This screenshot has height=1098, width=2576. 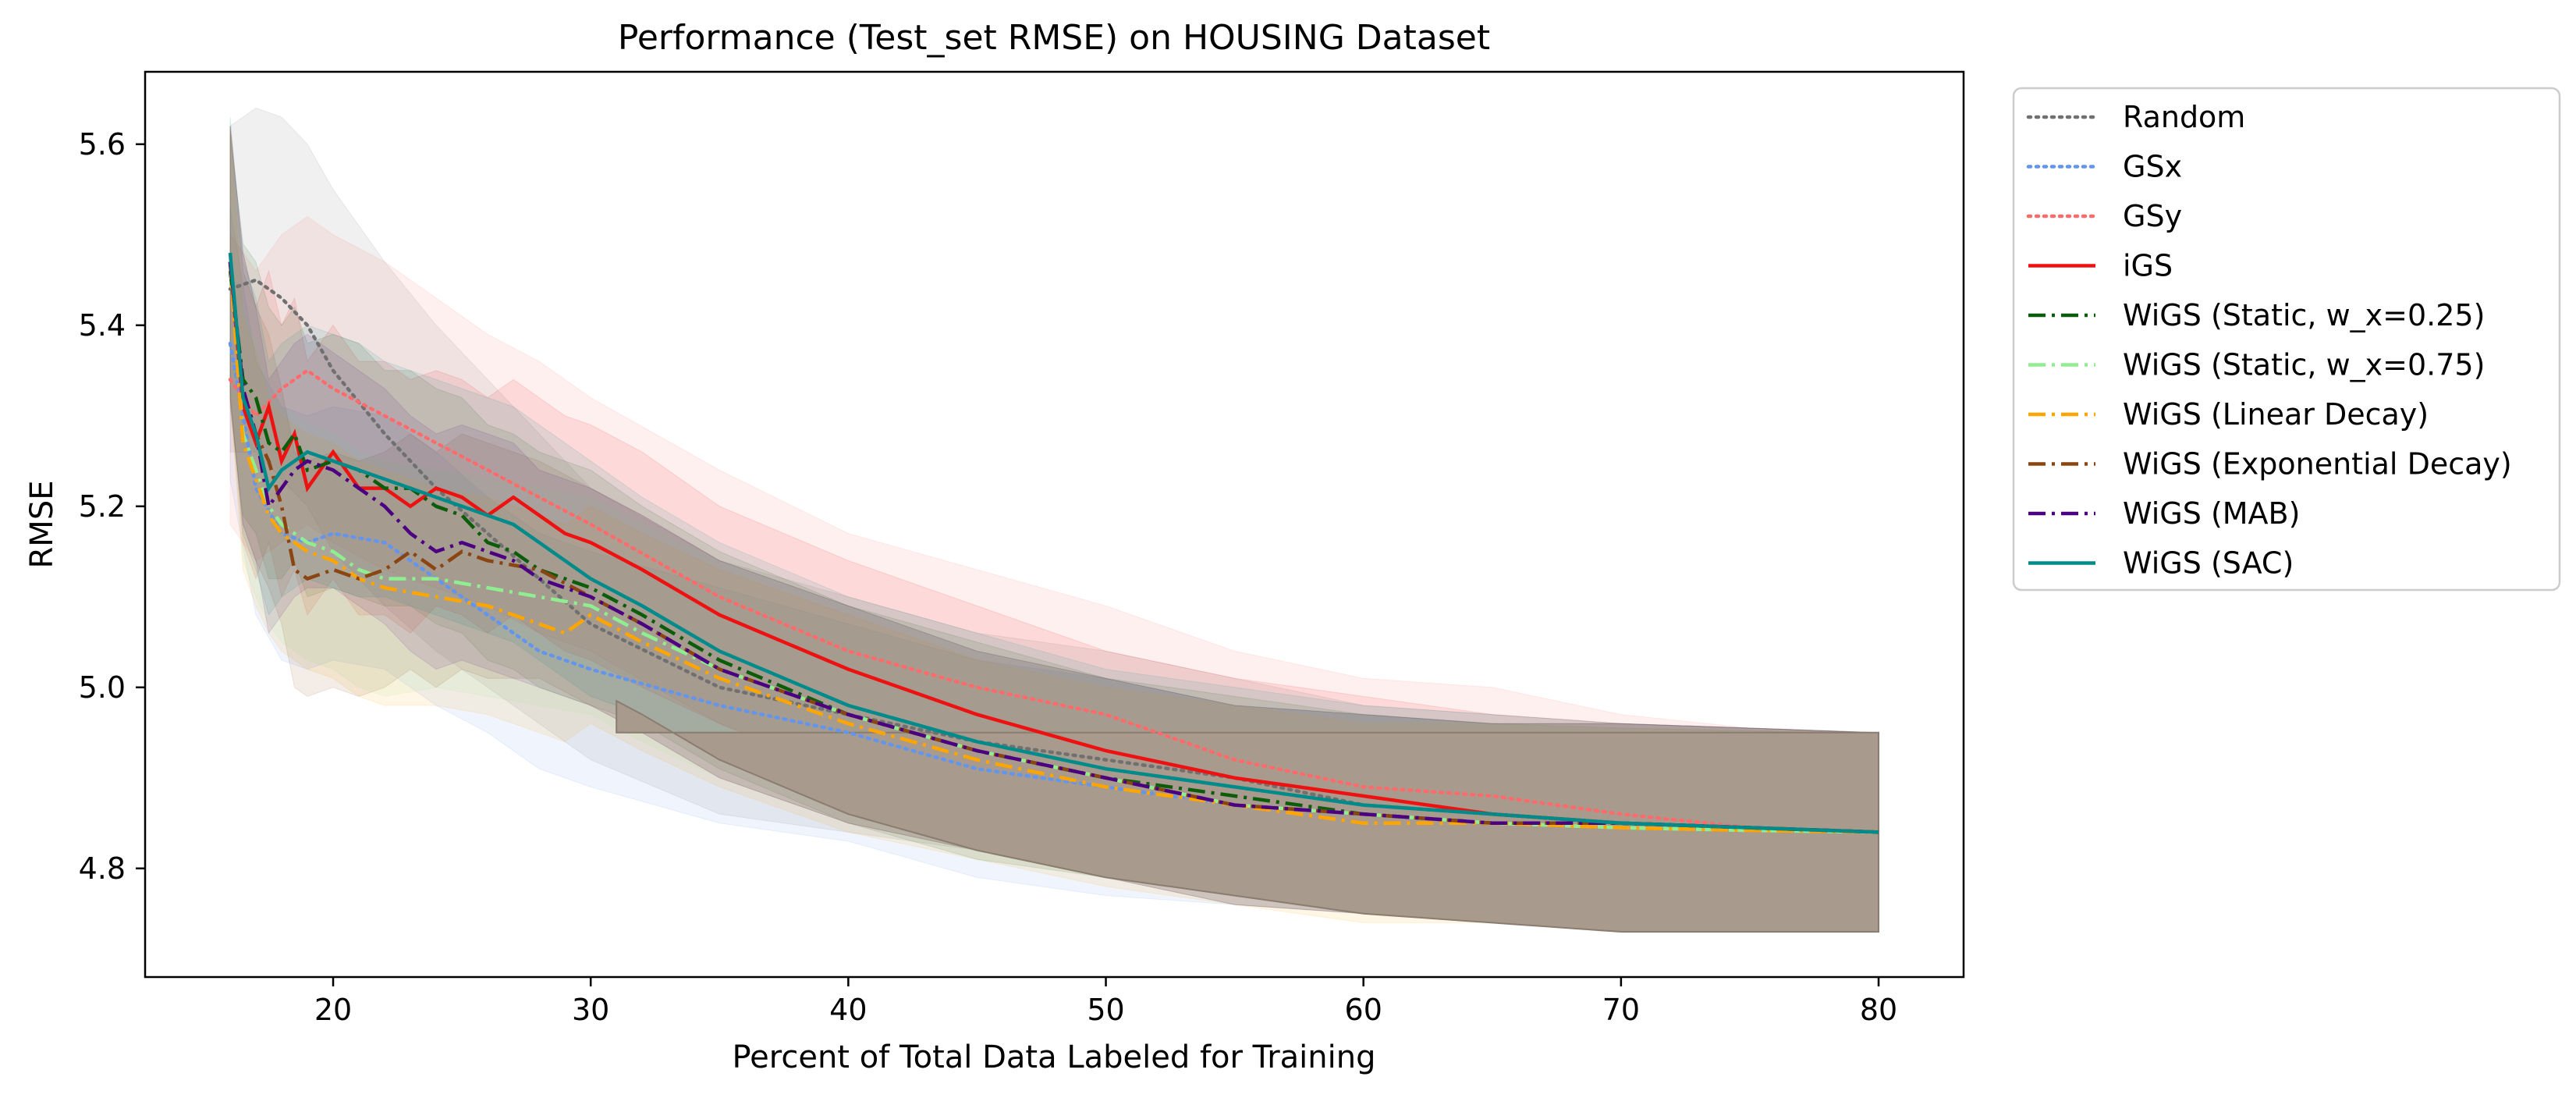 I want to click on x-tick-label: 80, so click(x=1878, y=1010).